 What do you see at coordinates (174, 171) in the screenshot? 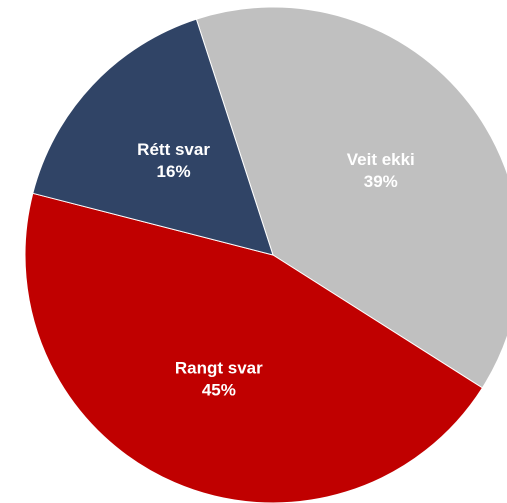
I see `slice-value-label: 16%` at bounding box center [174, 171].